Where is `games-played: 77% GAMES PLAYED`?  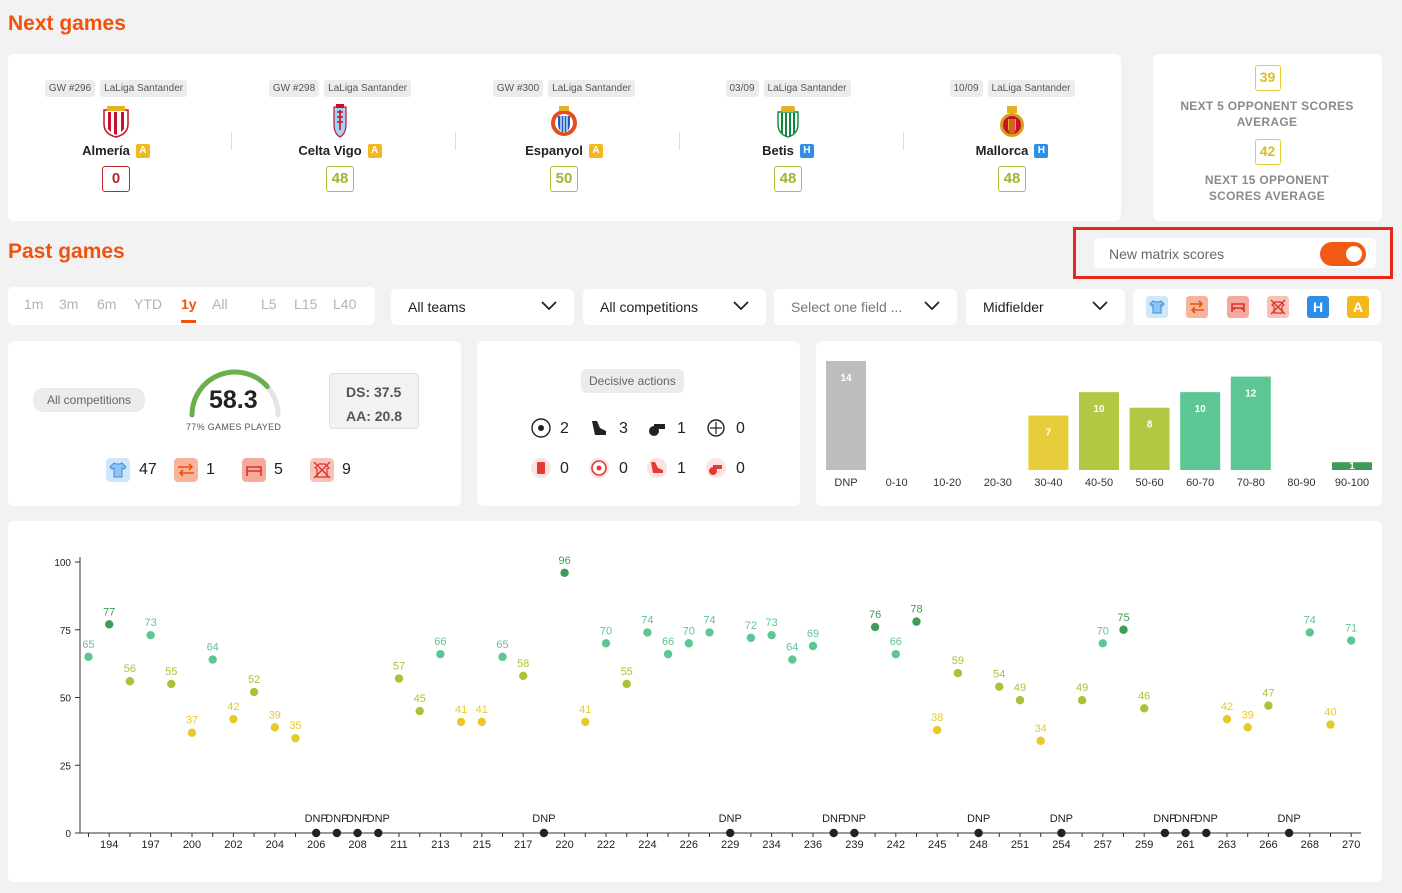 games-played: 77% GAMES PLAYED is located at coordinates (234, 427).